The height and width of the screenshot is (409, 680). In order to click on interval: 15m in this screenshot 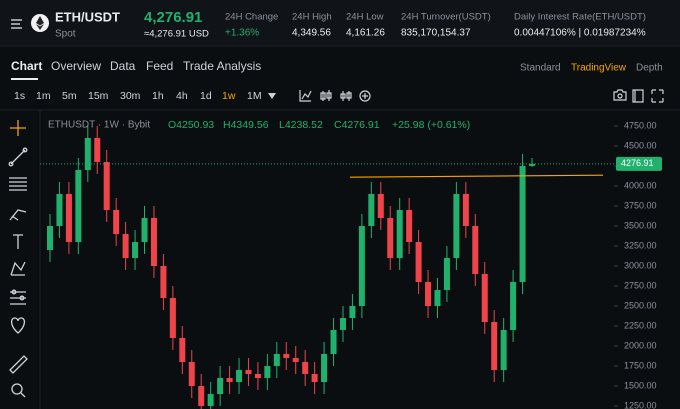, I will do `click(98, 96)`.